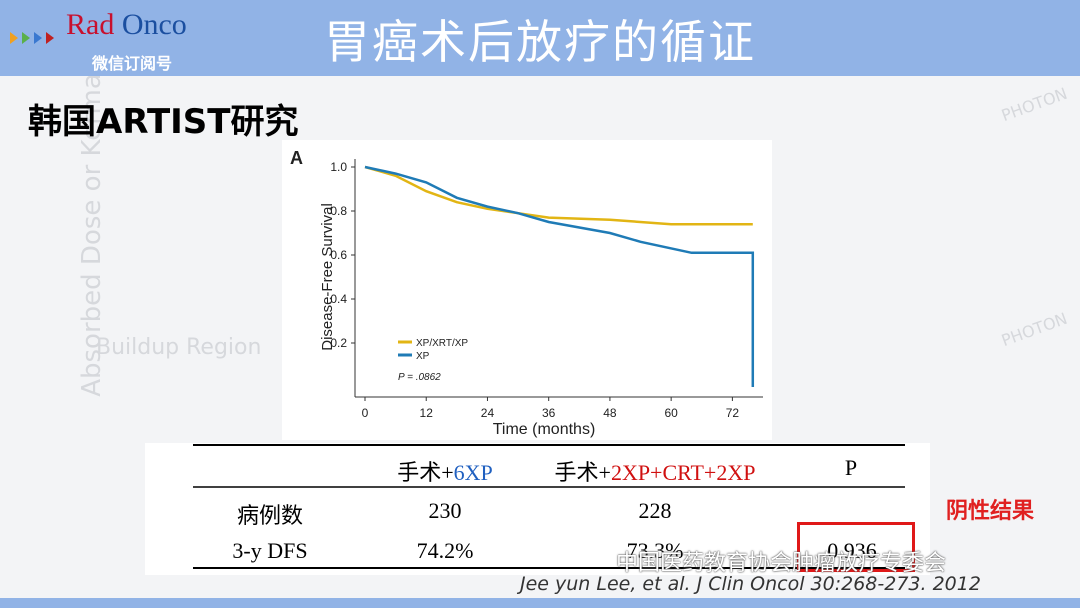  I want to click on footer-bar, so click(540, 603).